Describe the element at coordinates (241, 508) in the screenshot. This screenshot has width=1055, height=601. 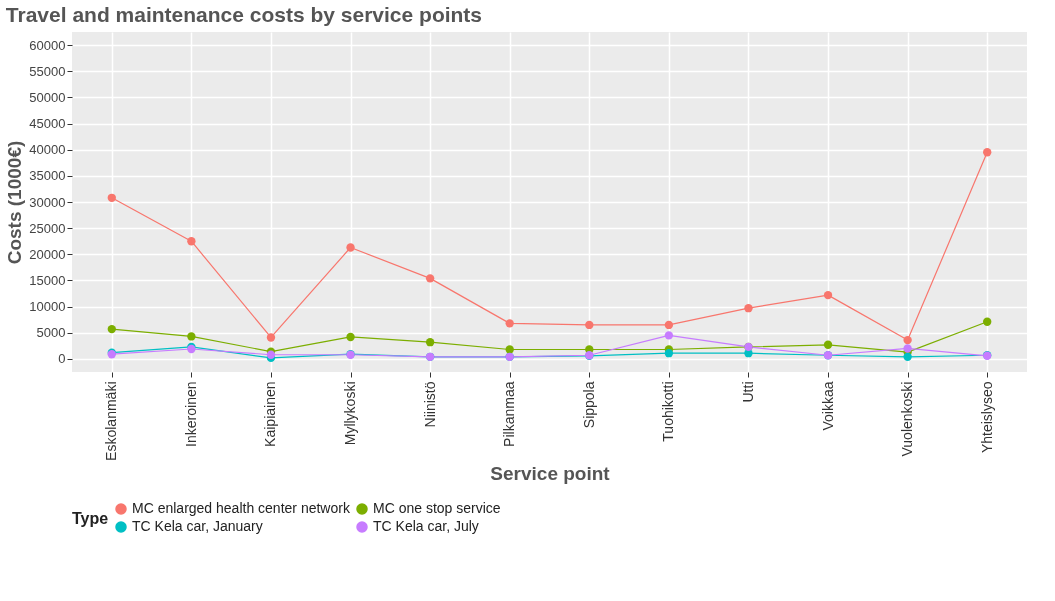
I see `legend-label: MC enlarged health center network` at that location.